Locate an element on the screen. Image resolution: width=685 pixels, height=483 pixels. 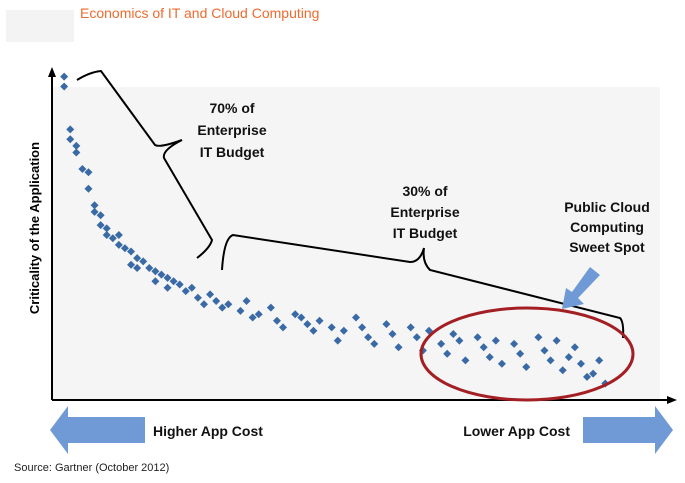
y-axis-arrowhead is located at coordinates (52, 72).